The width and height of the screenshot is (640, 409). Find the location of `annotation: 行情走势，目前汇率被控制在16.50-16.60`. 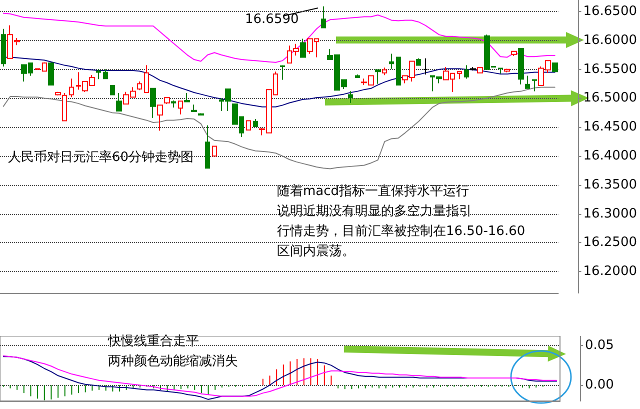

annotation: 行情走势，目前汇率被控制在16.50-16.60 is located at coordinates (401, 232).